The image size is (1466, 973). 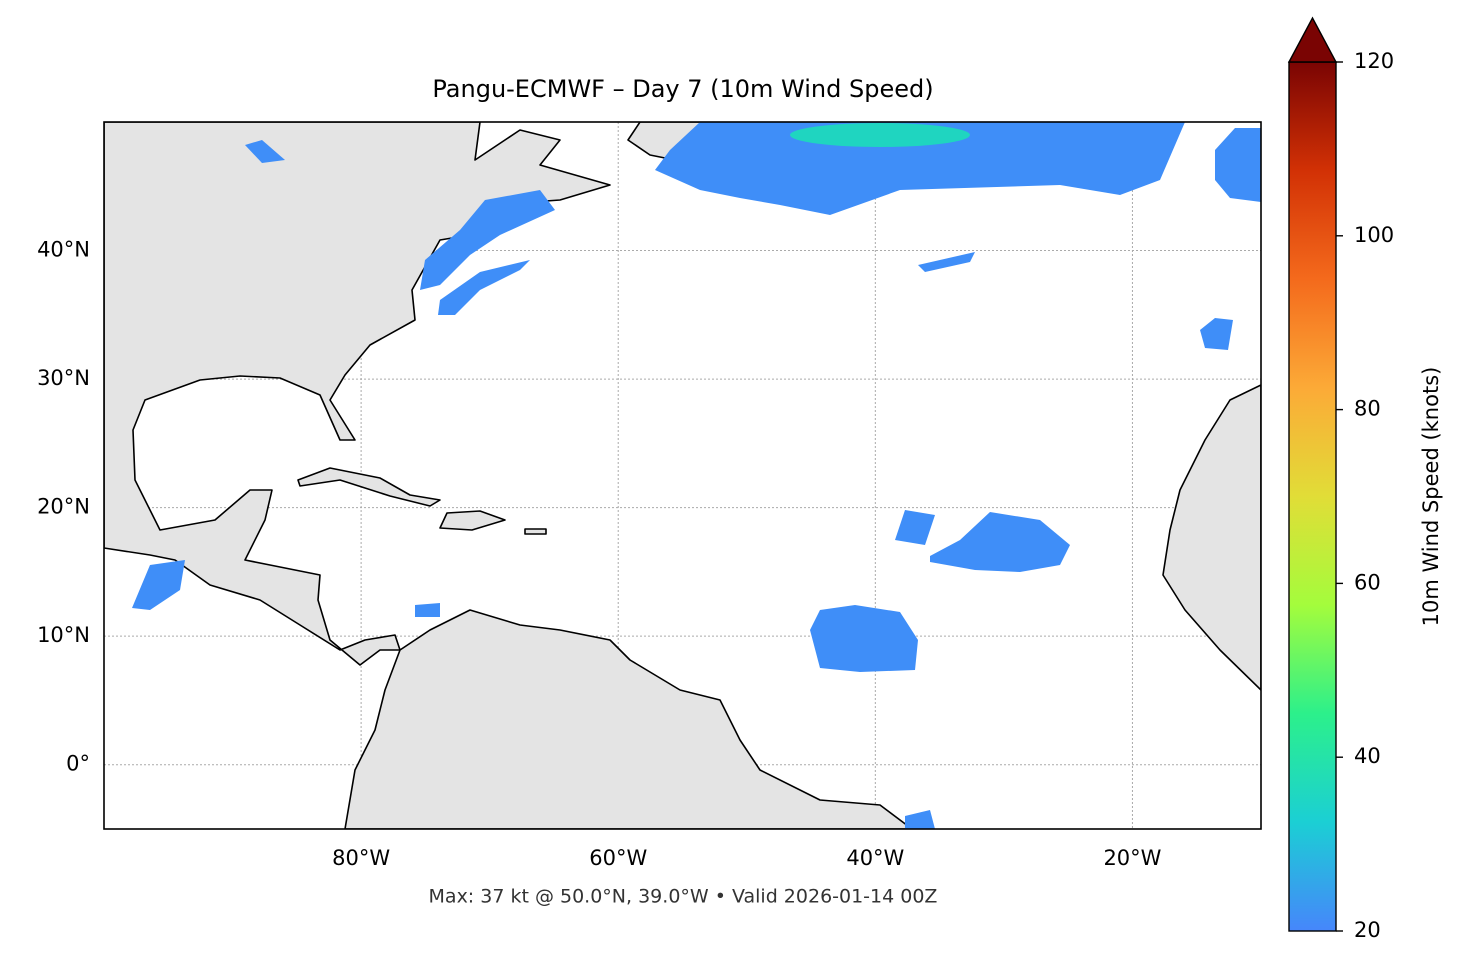 What do you see at coordinates (63, 378) in the screenshot?
I see `y-tick-label: 30°N` at bounding box center [63, 378].